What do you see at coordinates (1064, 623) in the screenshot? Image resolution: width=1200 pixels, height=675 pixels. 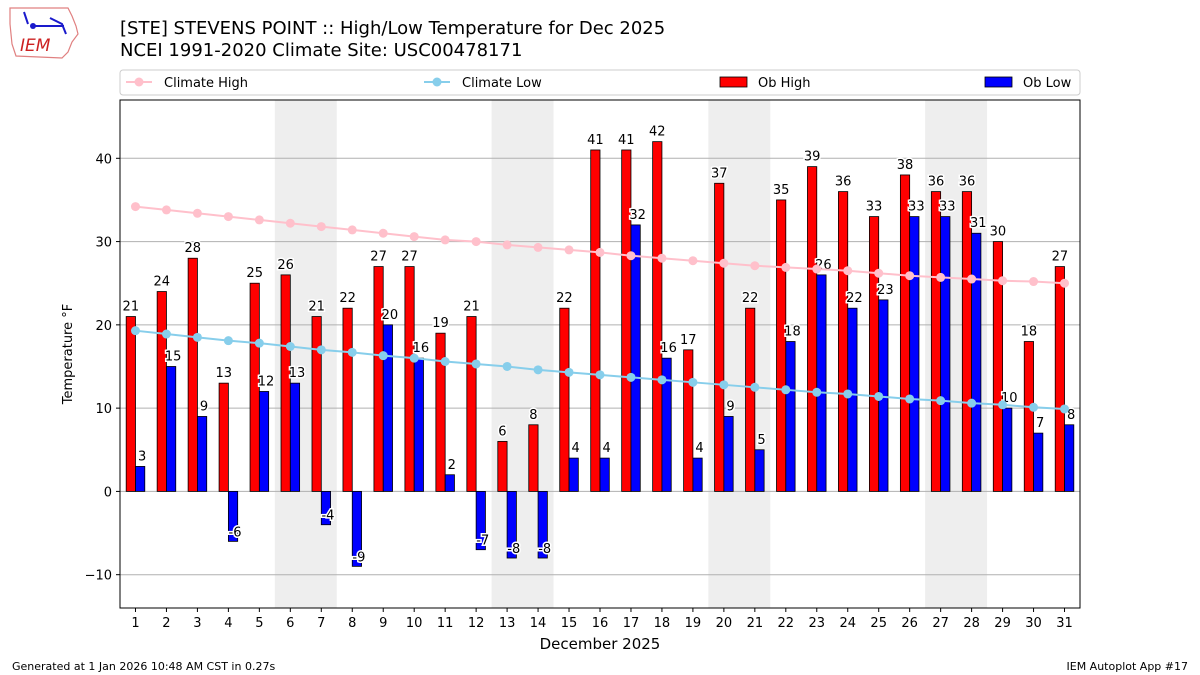 I see `x-tick-label: 31` at bounding box center [1064, 623].